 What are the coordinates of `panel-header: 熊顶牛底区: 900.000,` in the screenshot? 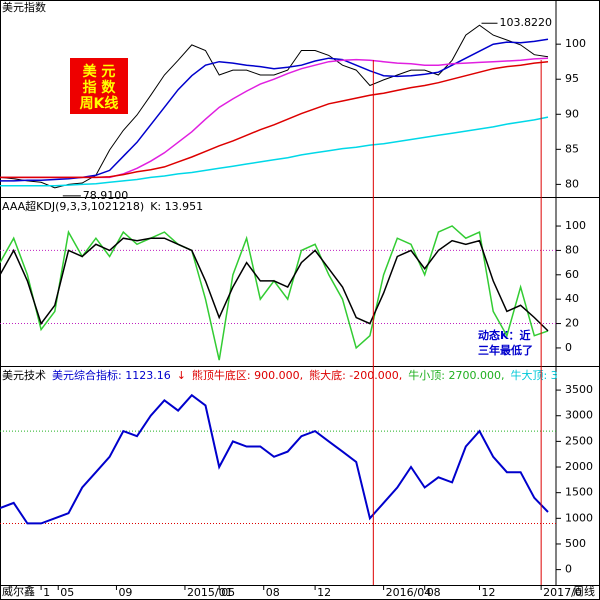 It's located at (247, 375).